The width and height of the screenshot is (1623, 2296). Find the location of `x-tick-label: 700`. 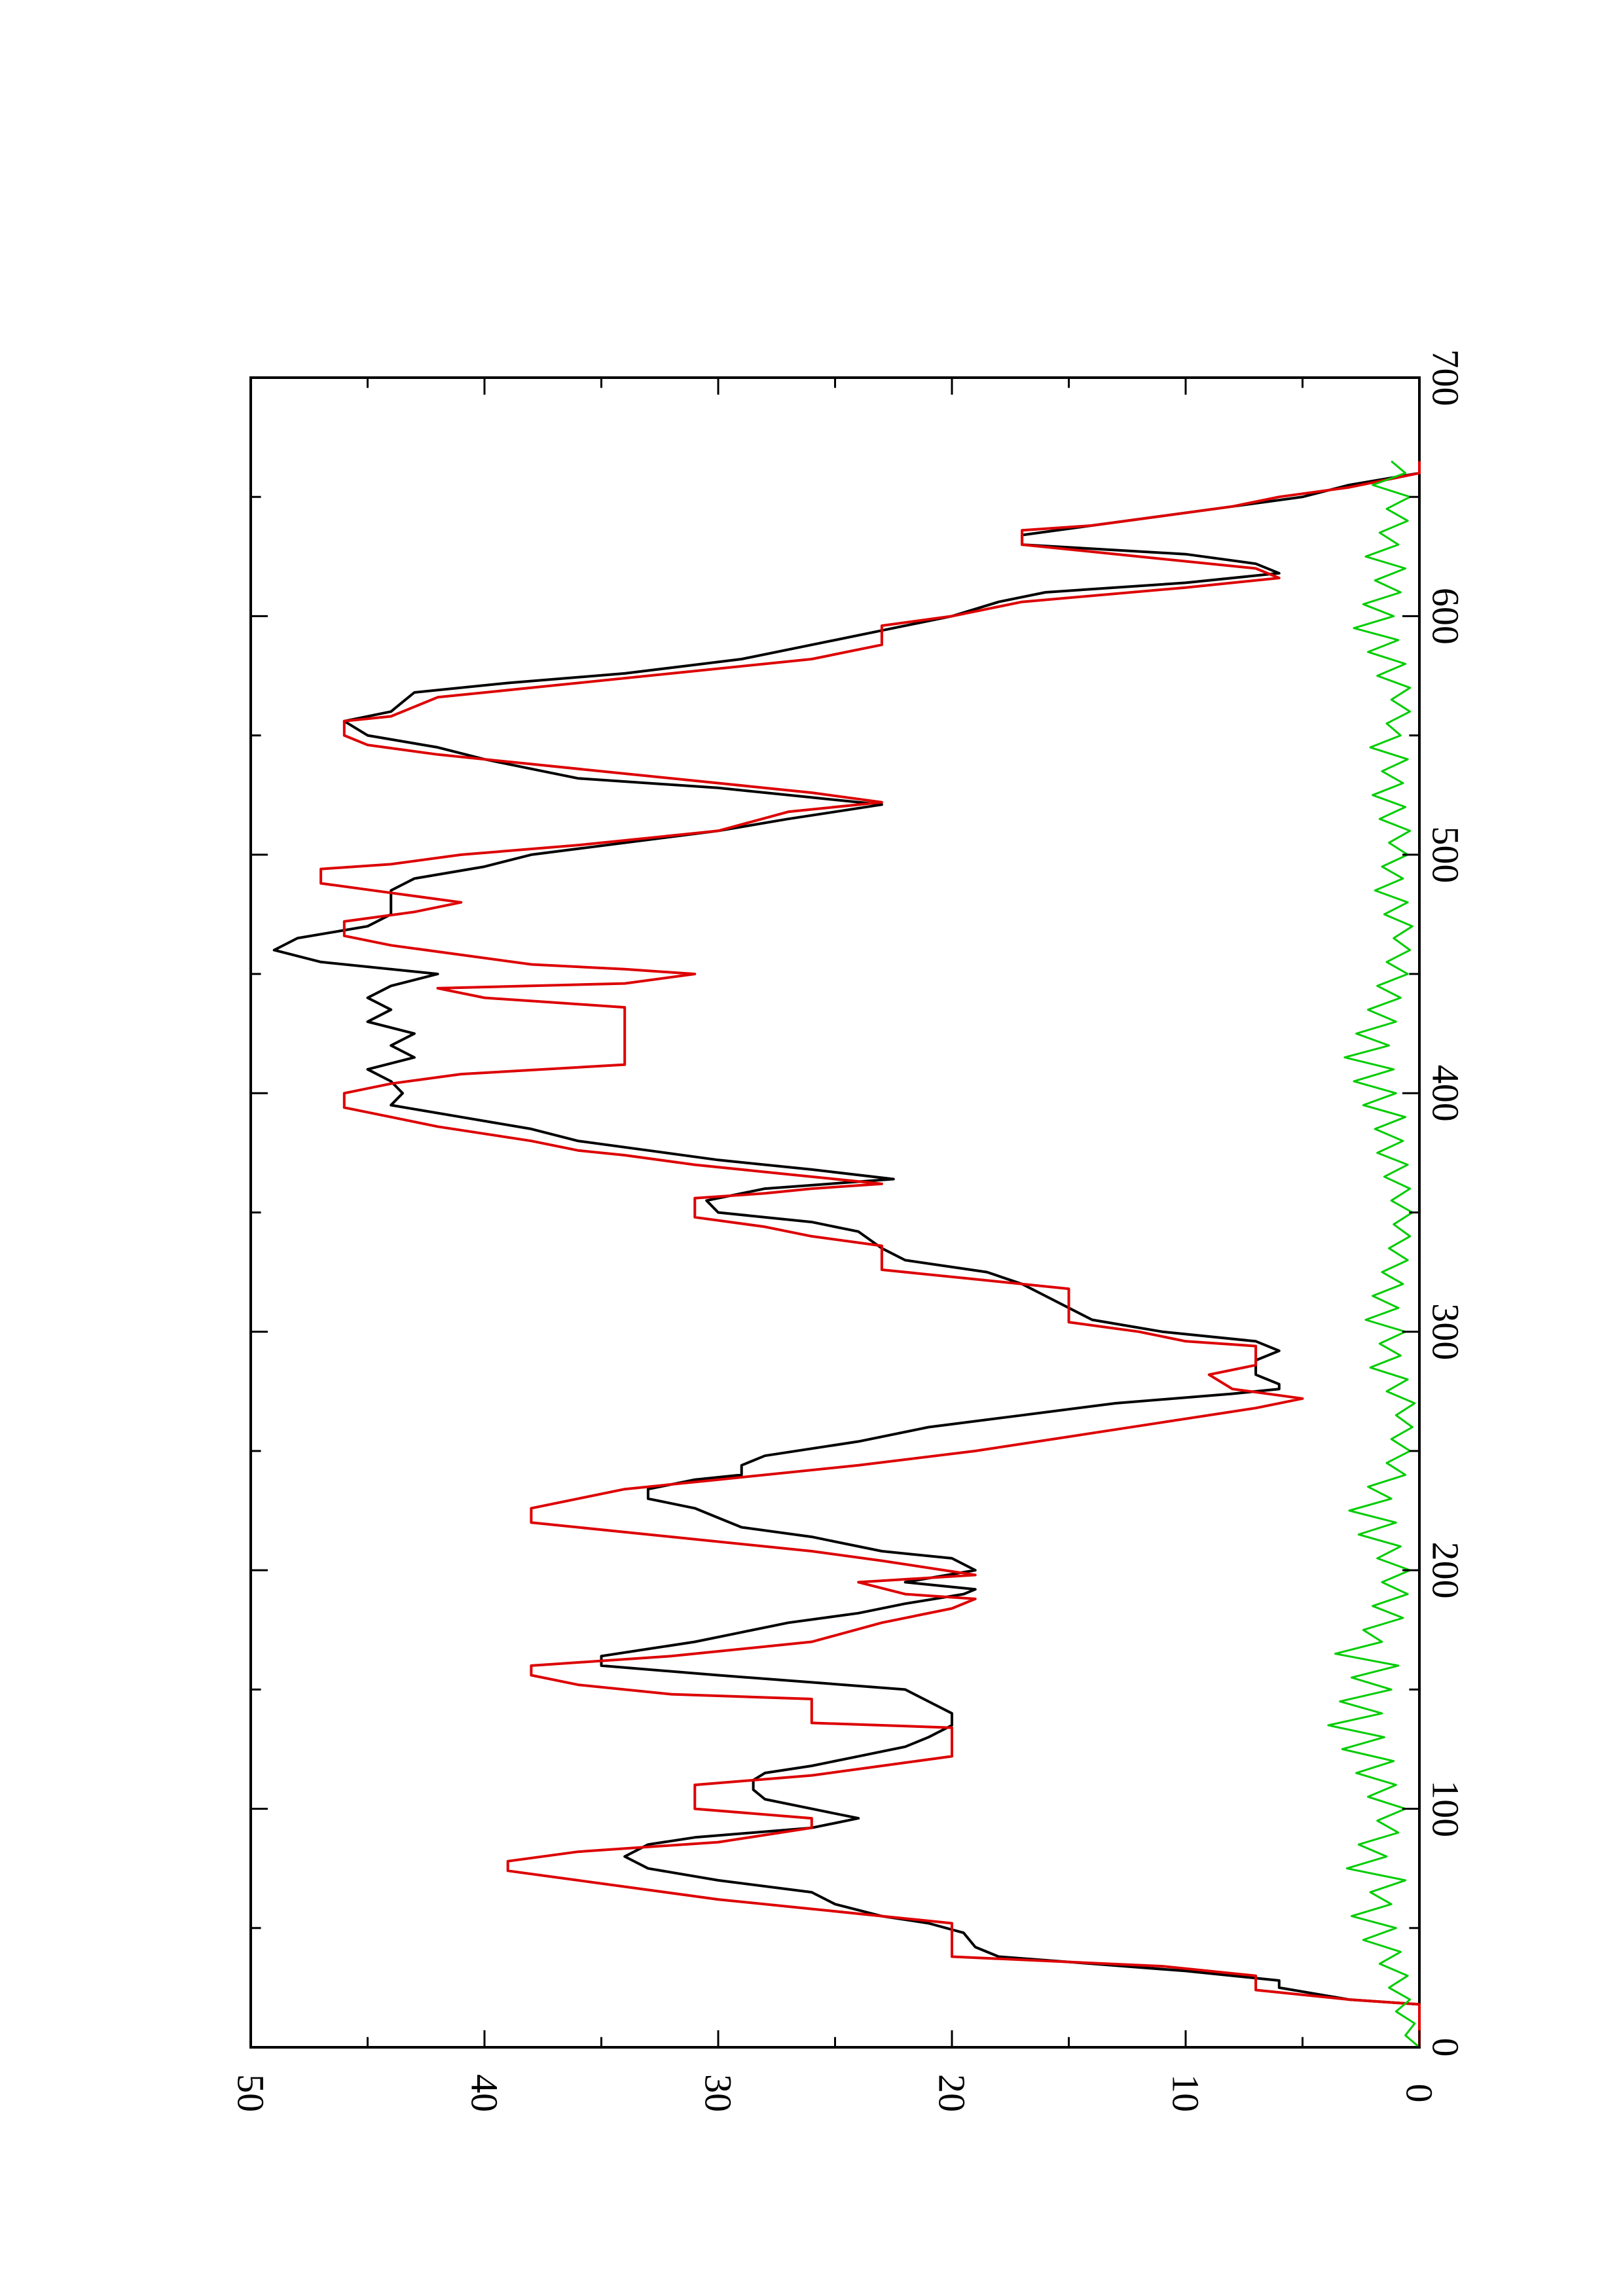

x-tick-label: 700 is located at coordinates (1446, 378).